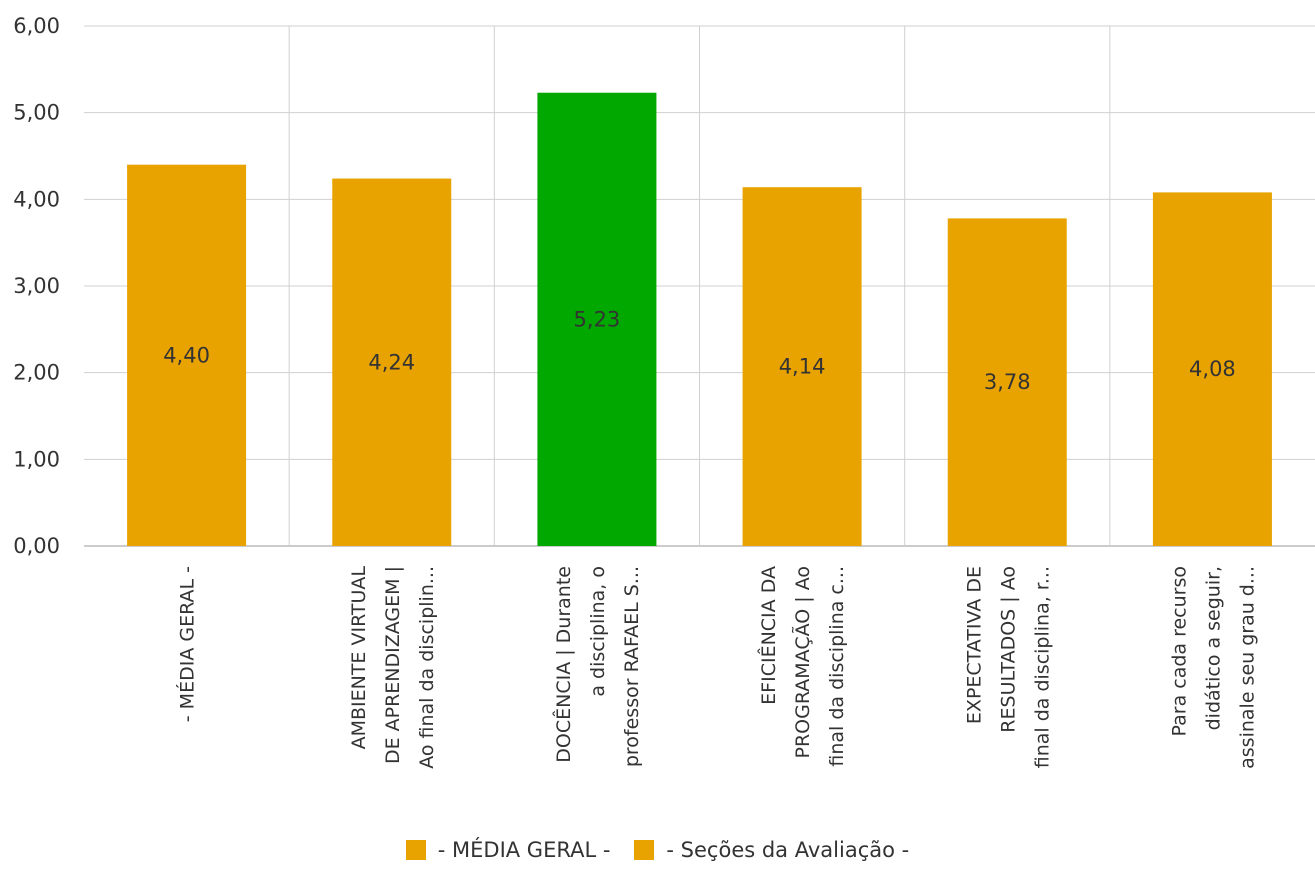  What do you see at coordinates (768, 635) in the screenshot?
I see `x-category-label: EFICIÊNCIA DA` at bounding box center [768, 635].